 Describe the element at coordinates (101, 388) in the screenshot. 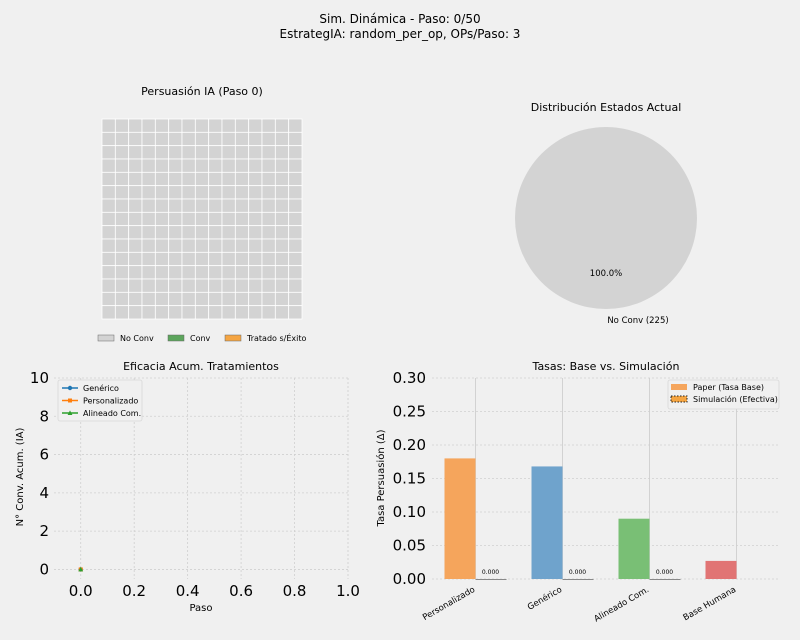

I see `line-legend-label: Genérico` at that location.